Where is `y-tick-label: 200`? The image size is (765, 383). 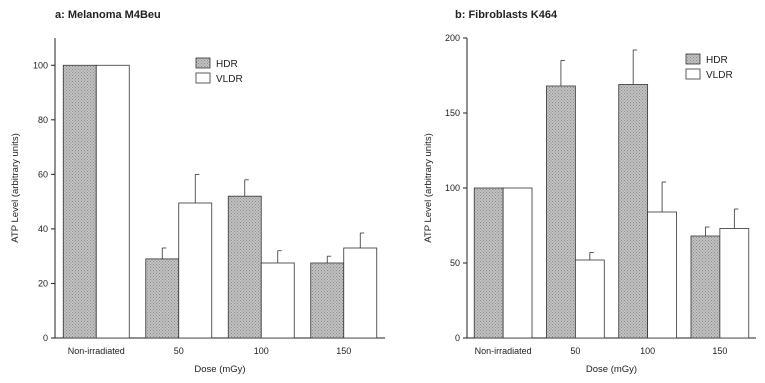
y-tick-label: 200 is located at coordinates (452, 38).